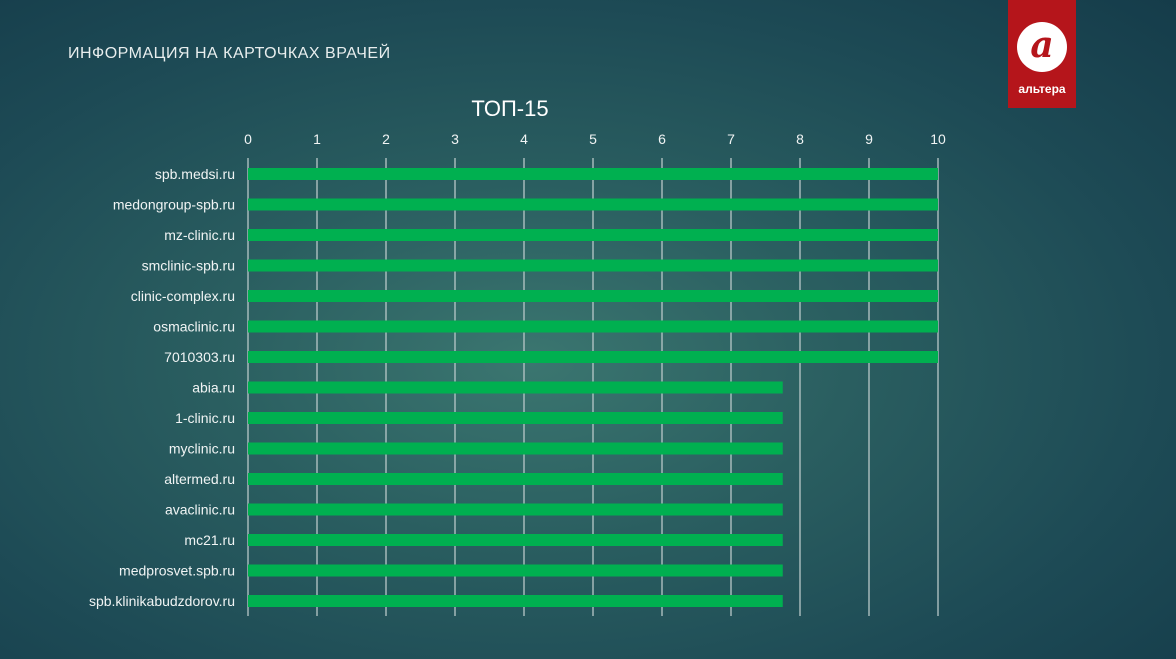  I want to click on category-label: smclinic-spb.ru, so click(188, 266).